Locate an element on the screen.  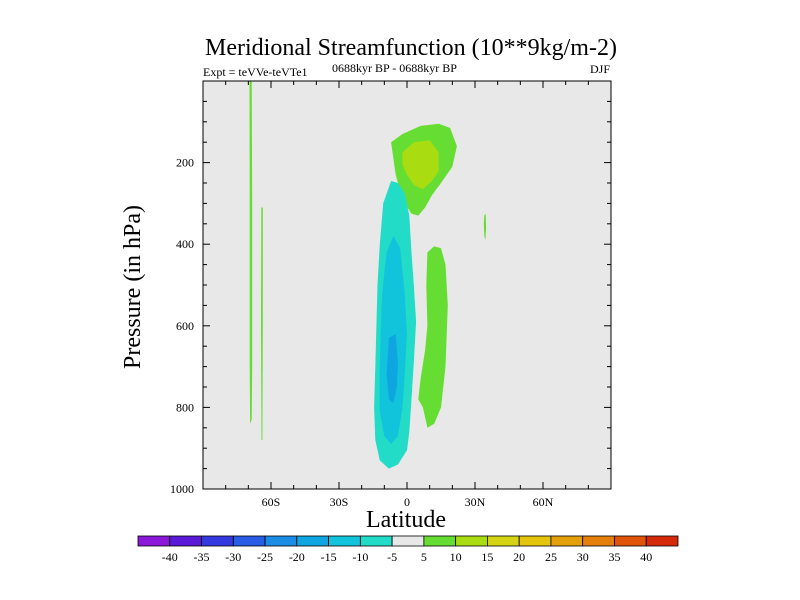
colorbar-label: -40 is located at coordinates (170, 557).